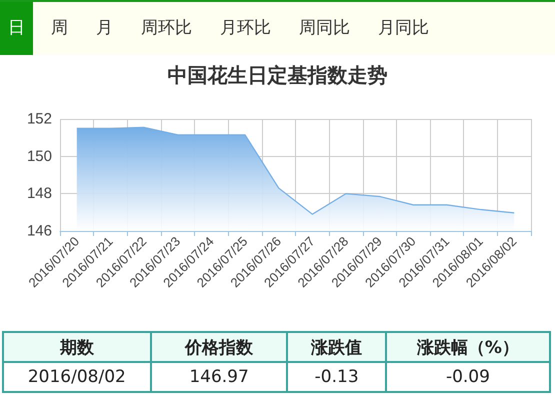 This screenshot has width=555, height=395. What do you see at coordinates (324, 28) in the screenshot?
I see `text: 周同比` at bounding box center [324, 28].